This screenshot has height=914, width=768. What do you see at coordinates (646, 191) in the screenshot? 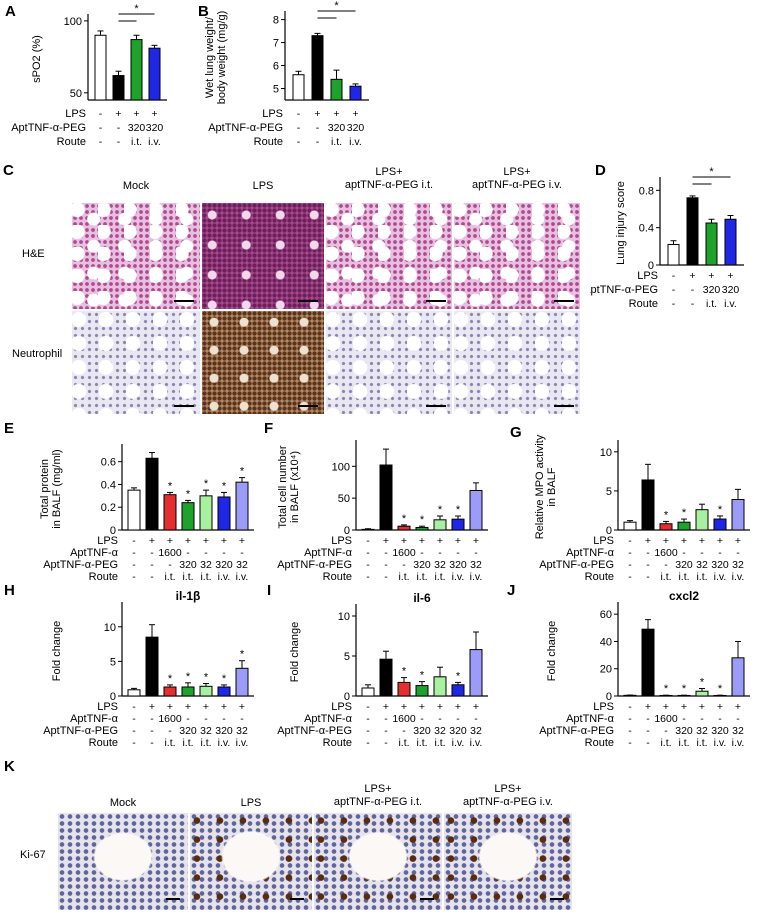
I see `y-tick-label: 0.8` at bounding box center [646, 191].